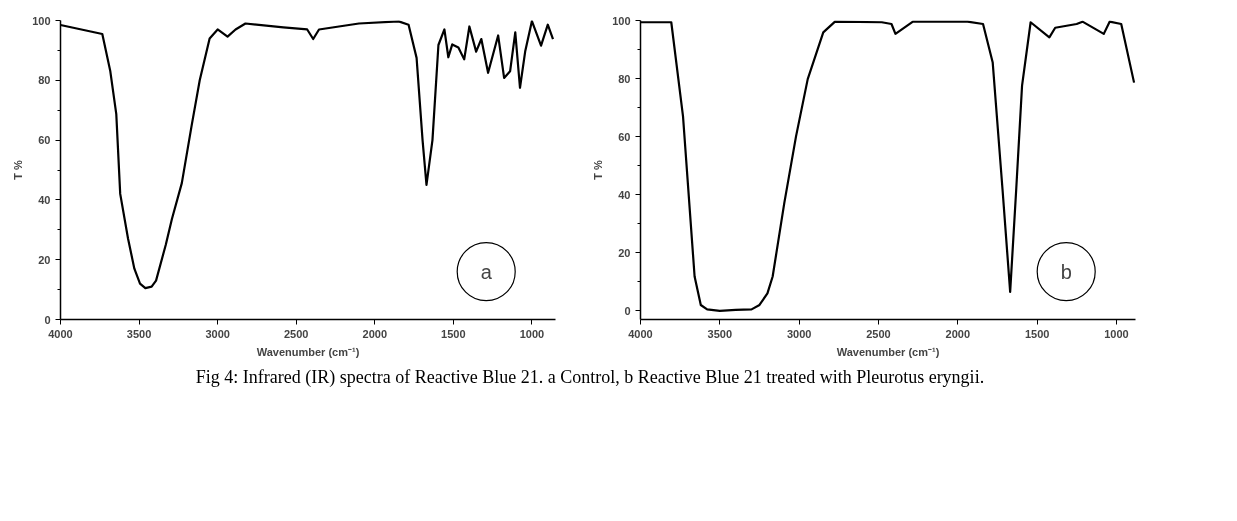 The image size is (1237, 521). I want to click on annotation: a, so click(486, 271).